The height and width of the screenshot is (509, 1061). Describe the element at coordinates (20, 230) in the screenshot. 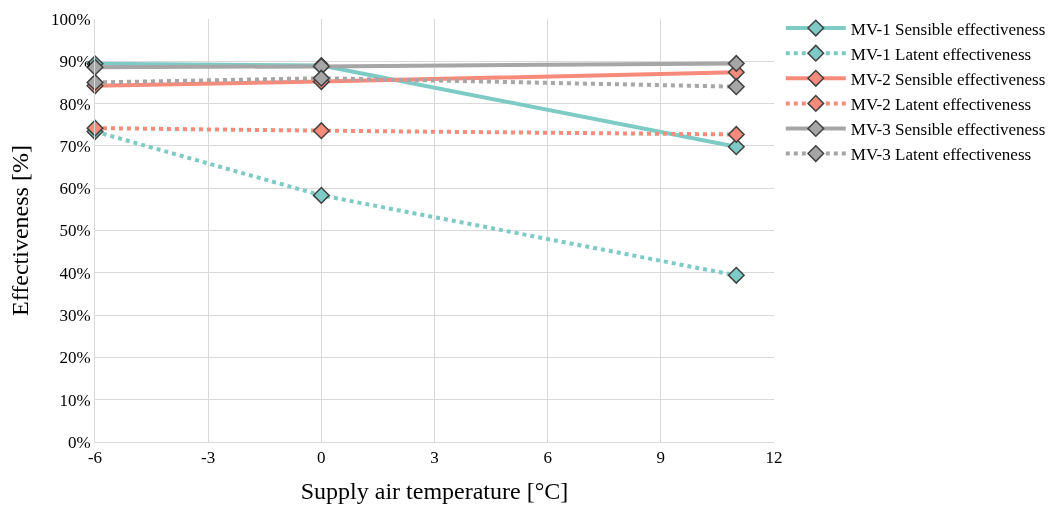

I see `y-axis-title: Effectiveness [%]` at that location.